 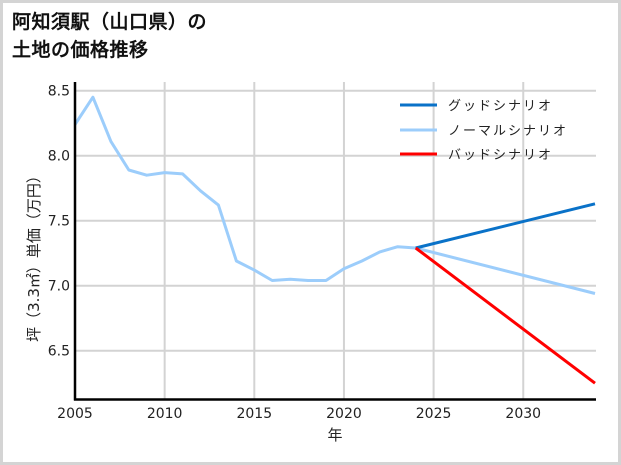 What do you see at coordinates (500, 106) in the screenshot?
I see `legend-label: グッドシナリオ` at bounding box center [500, 106].